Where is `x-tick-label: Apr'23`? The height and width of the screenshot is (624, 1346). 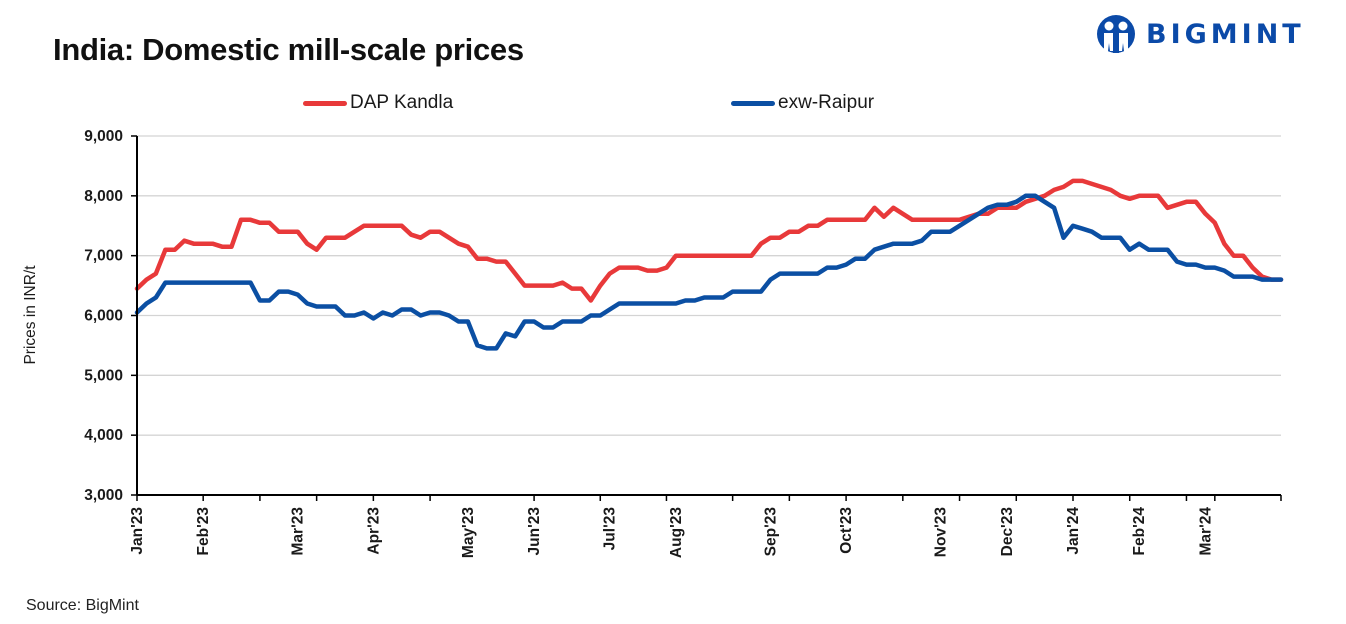
x-tick-label: Apr'23 is located at coordinates (373, 531).